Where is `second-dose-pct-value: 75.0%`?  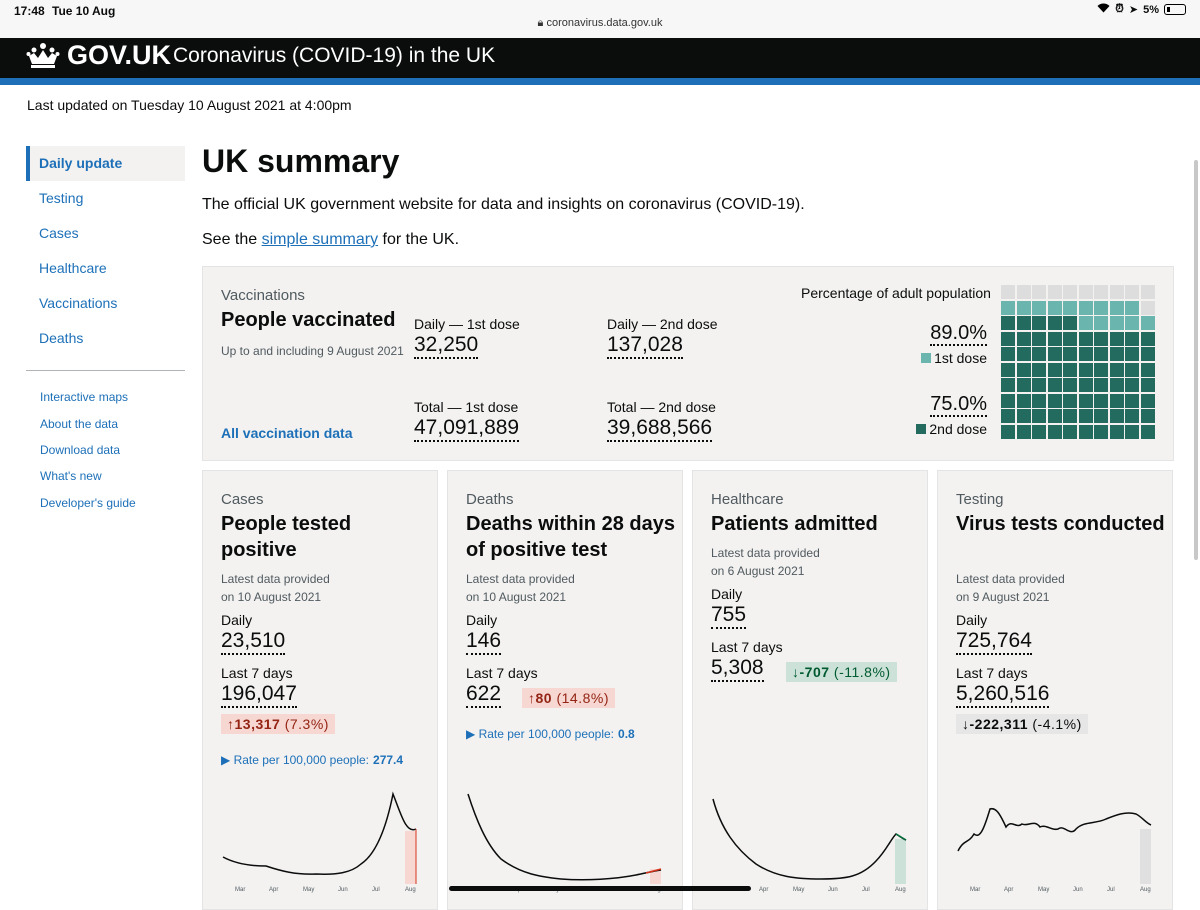 second-dose-pct-value: 75.0% is located at coordinates (958, 405).